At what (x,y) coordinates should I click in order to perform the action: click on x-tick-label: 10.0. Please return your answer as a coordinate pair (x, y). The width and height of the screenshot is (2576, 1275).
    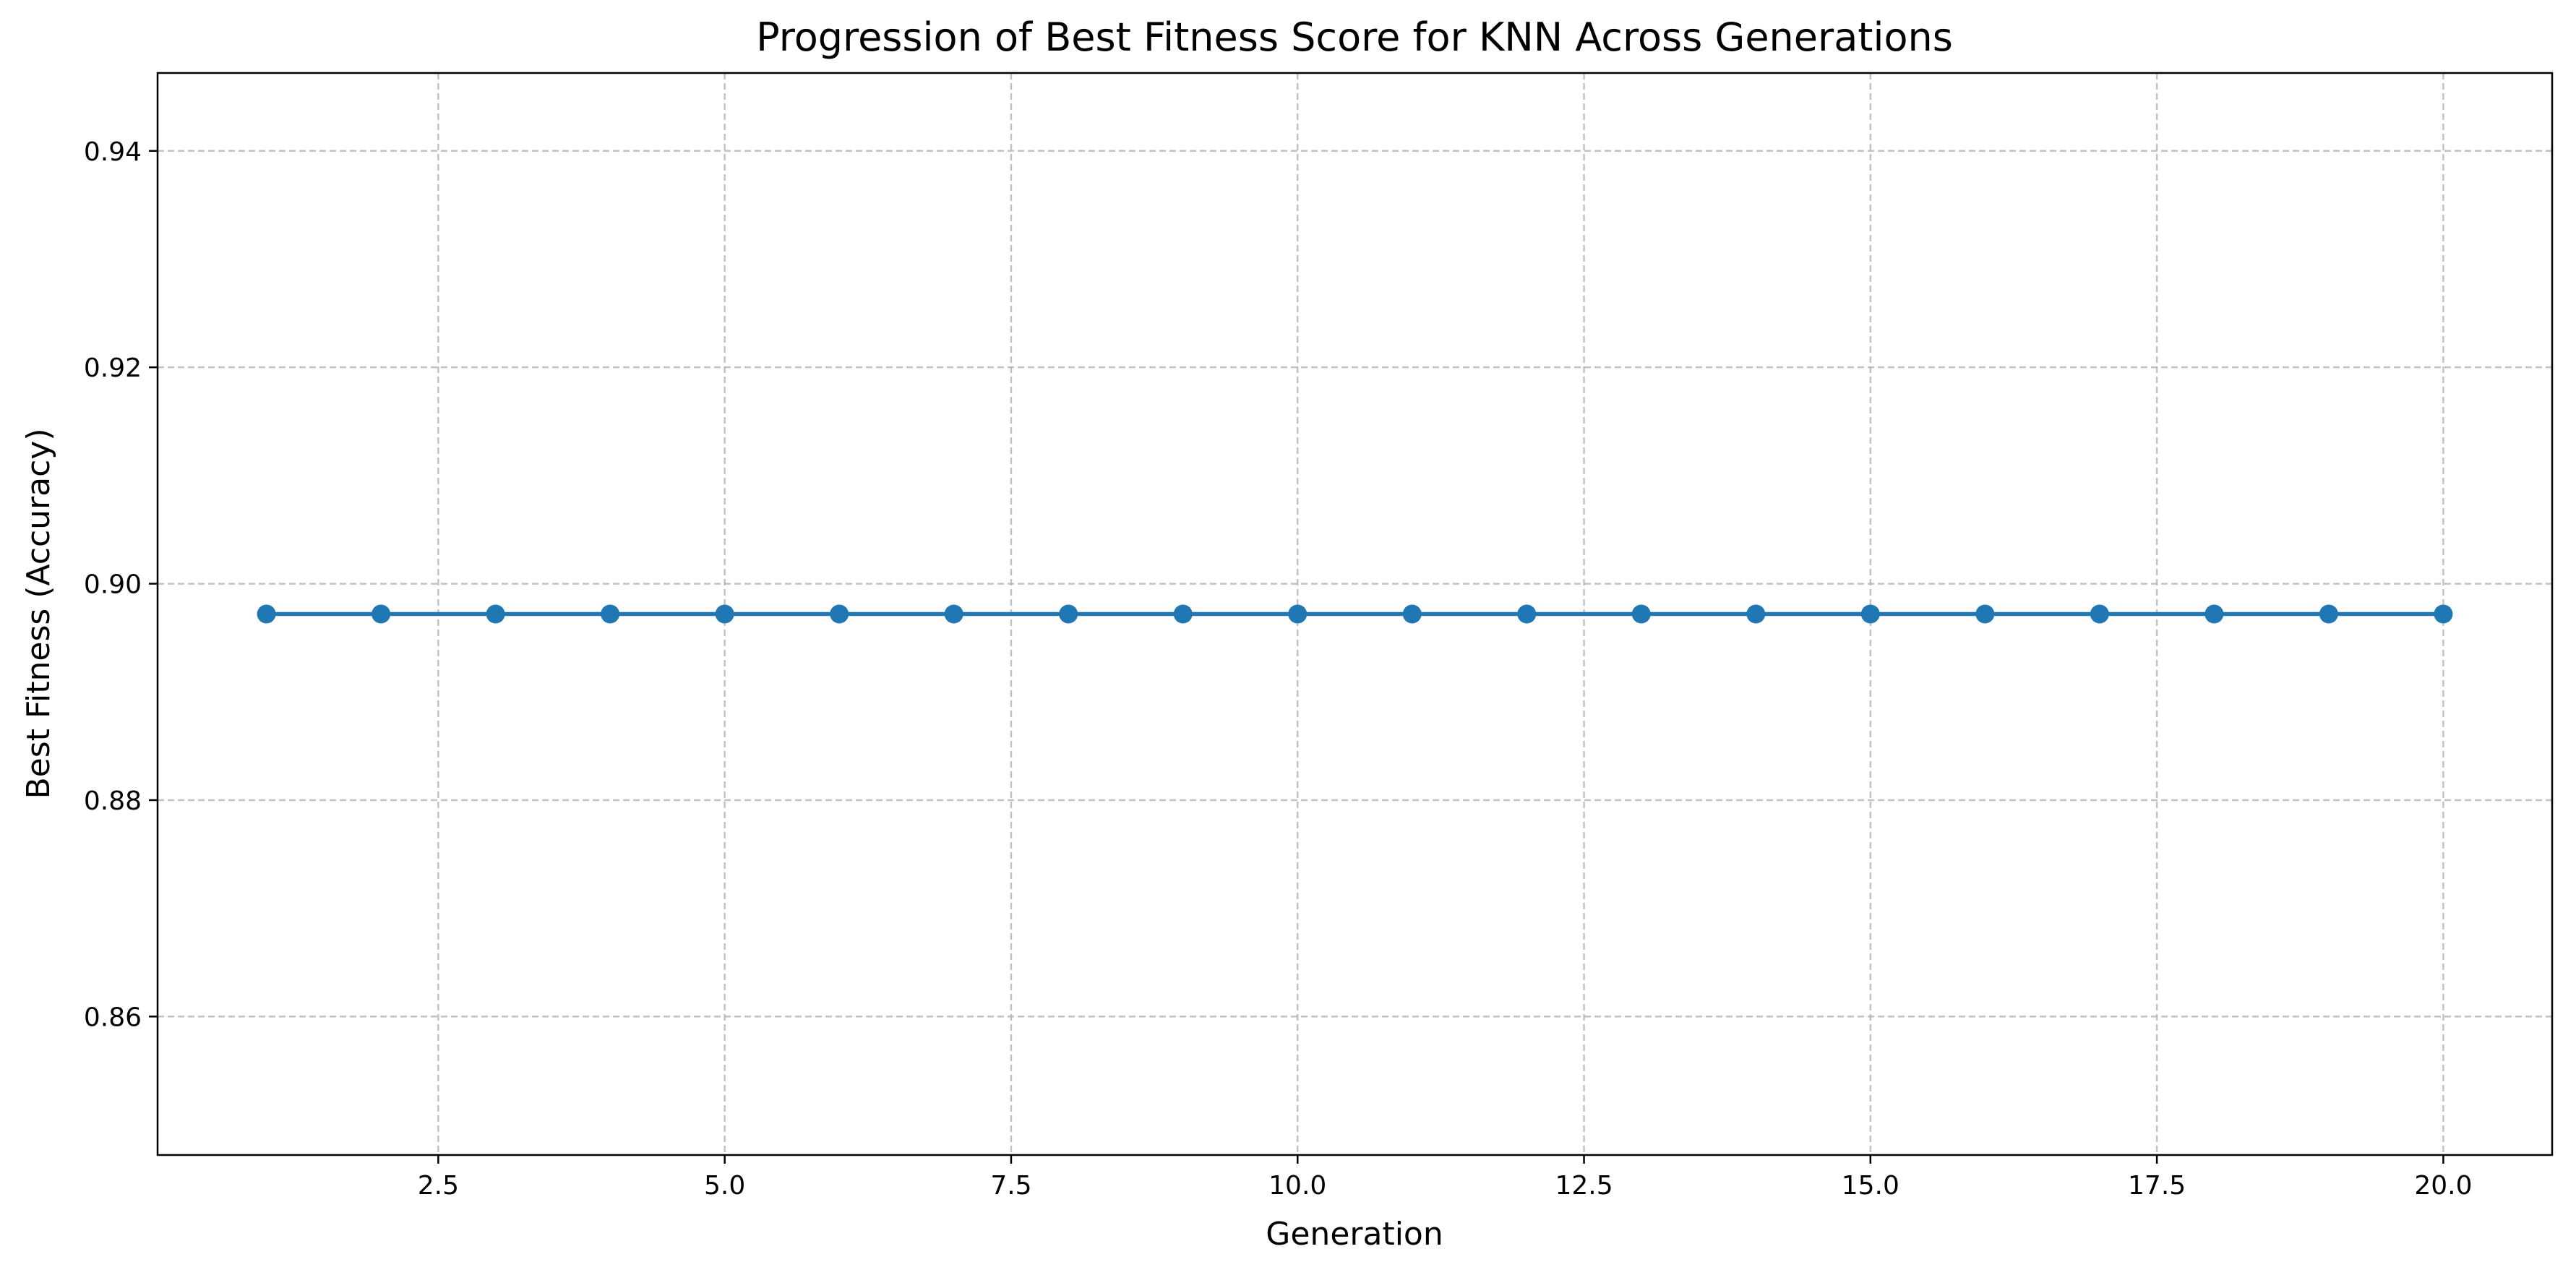
    Looking at the image, I should click on (1297, 1186).